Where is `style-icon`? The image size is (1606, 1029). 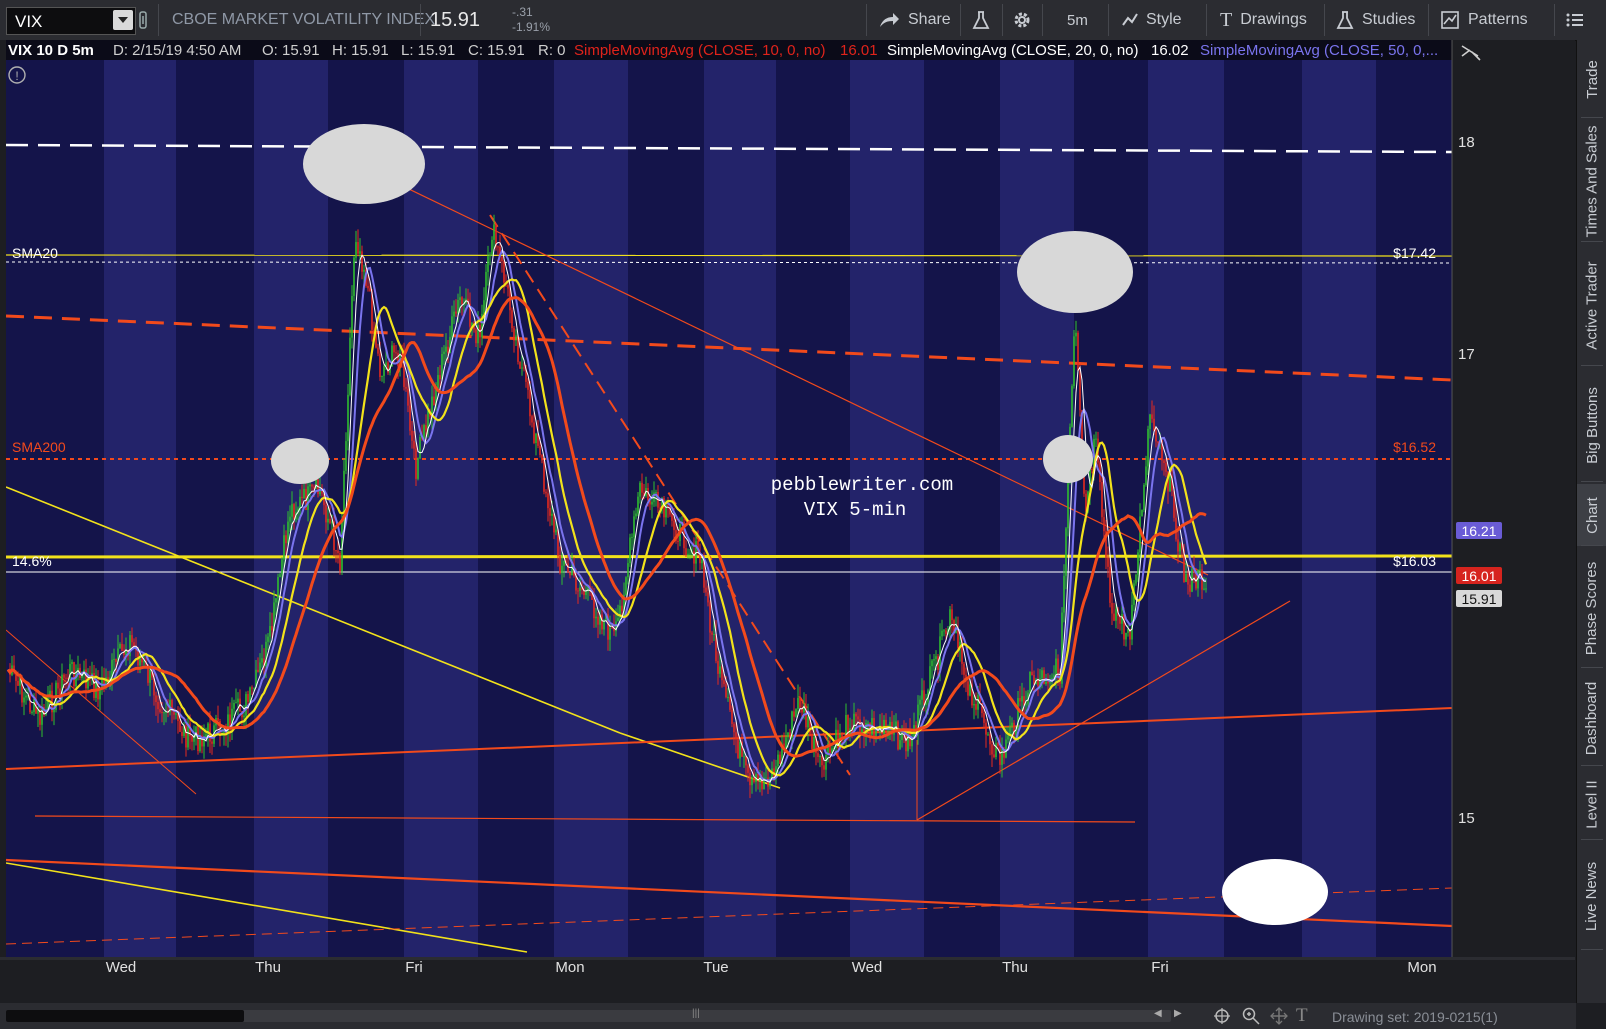 style-icon is located at coordinates (1130, 19).